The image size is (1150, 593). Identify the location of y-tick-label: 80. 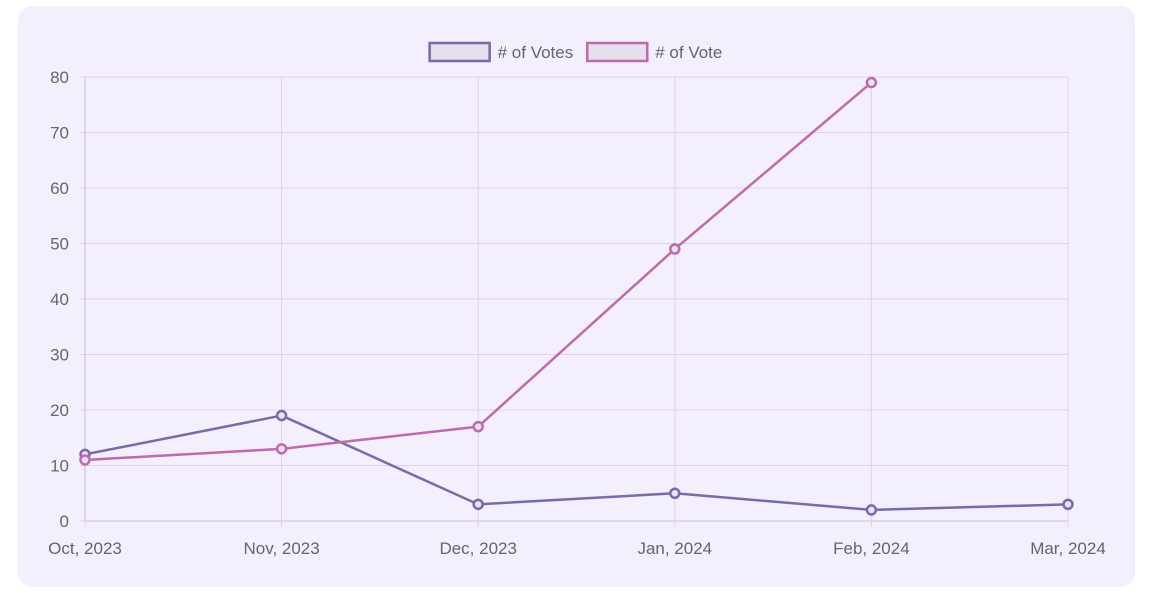
(59, 77).